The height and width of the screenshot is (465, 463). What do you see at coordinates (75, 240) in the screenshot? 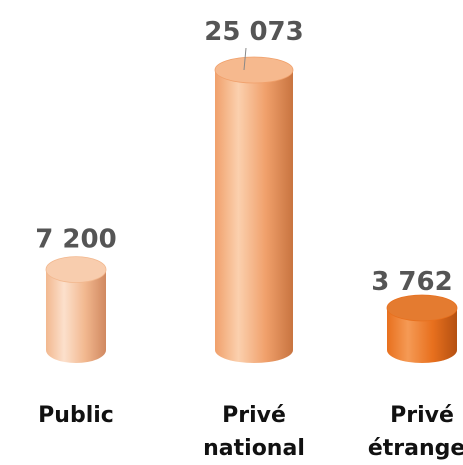
I see `value-label: 7 200` at bounding box center [75, 240].